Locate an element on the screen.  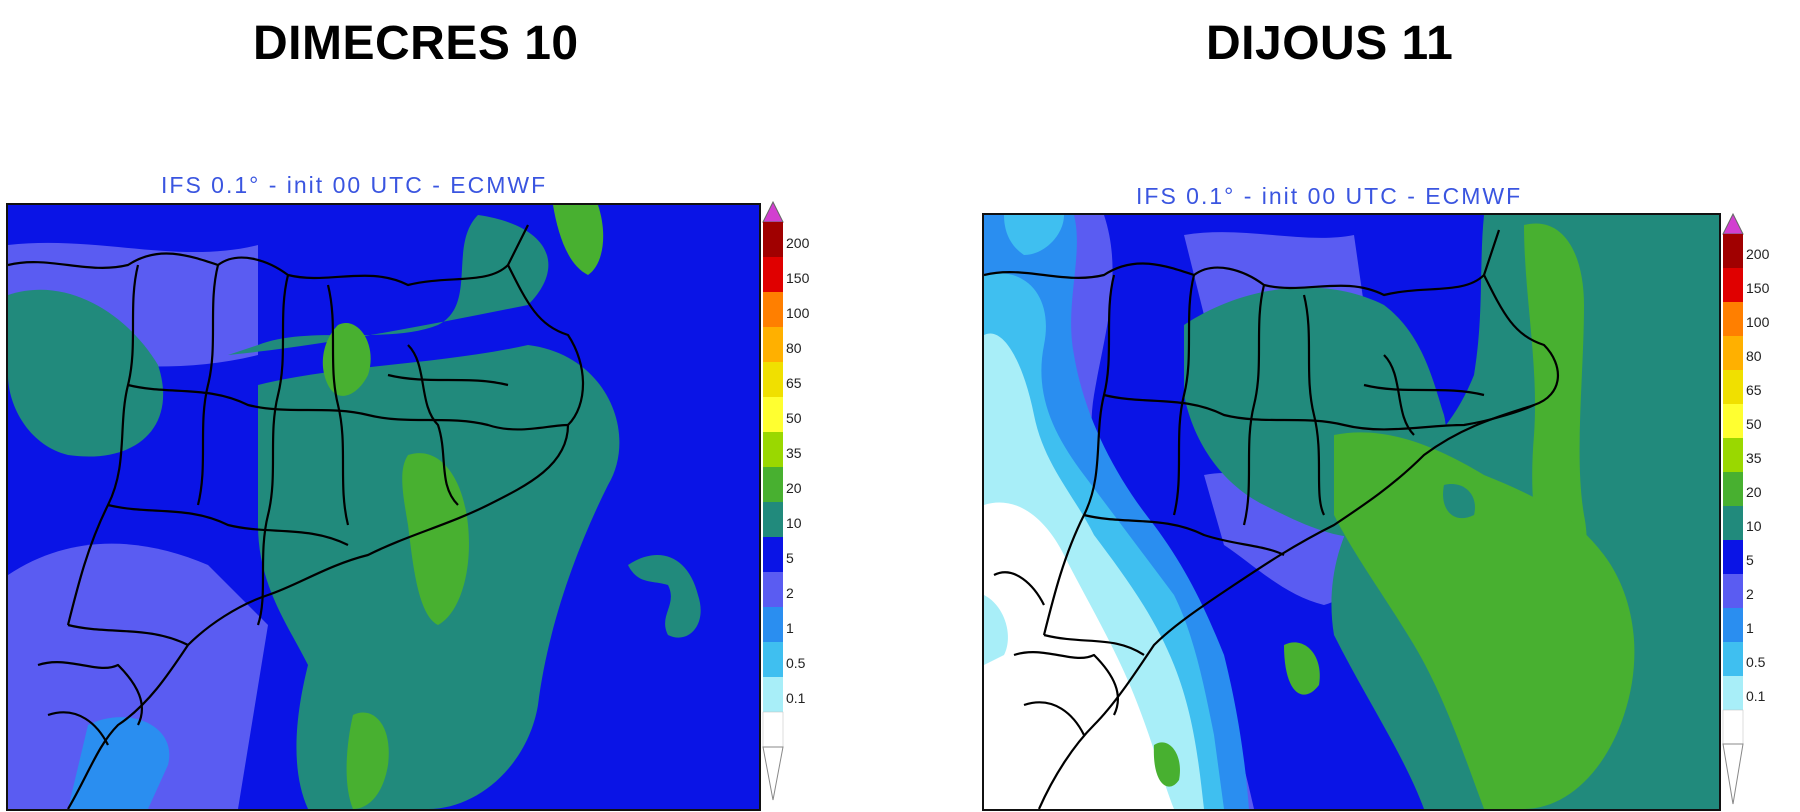
panel-title-right: DIJOUS 11 is located at coordinates (1330, 43).